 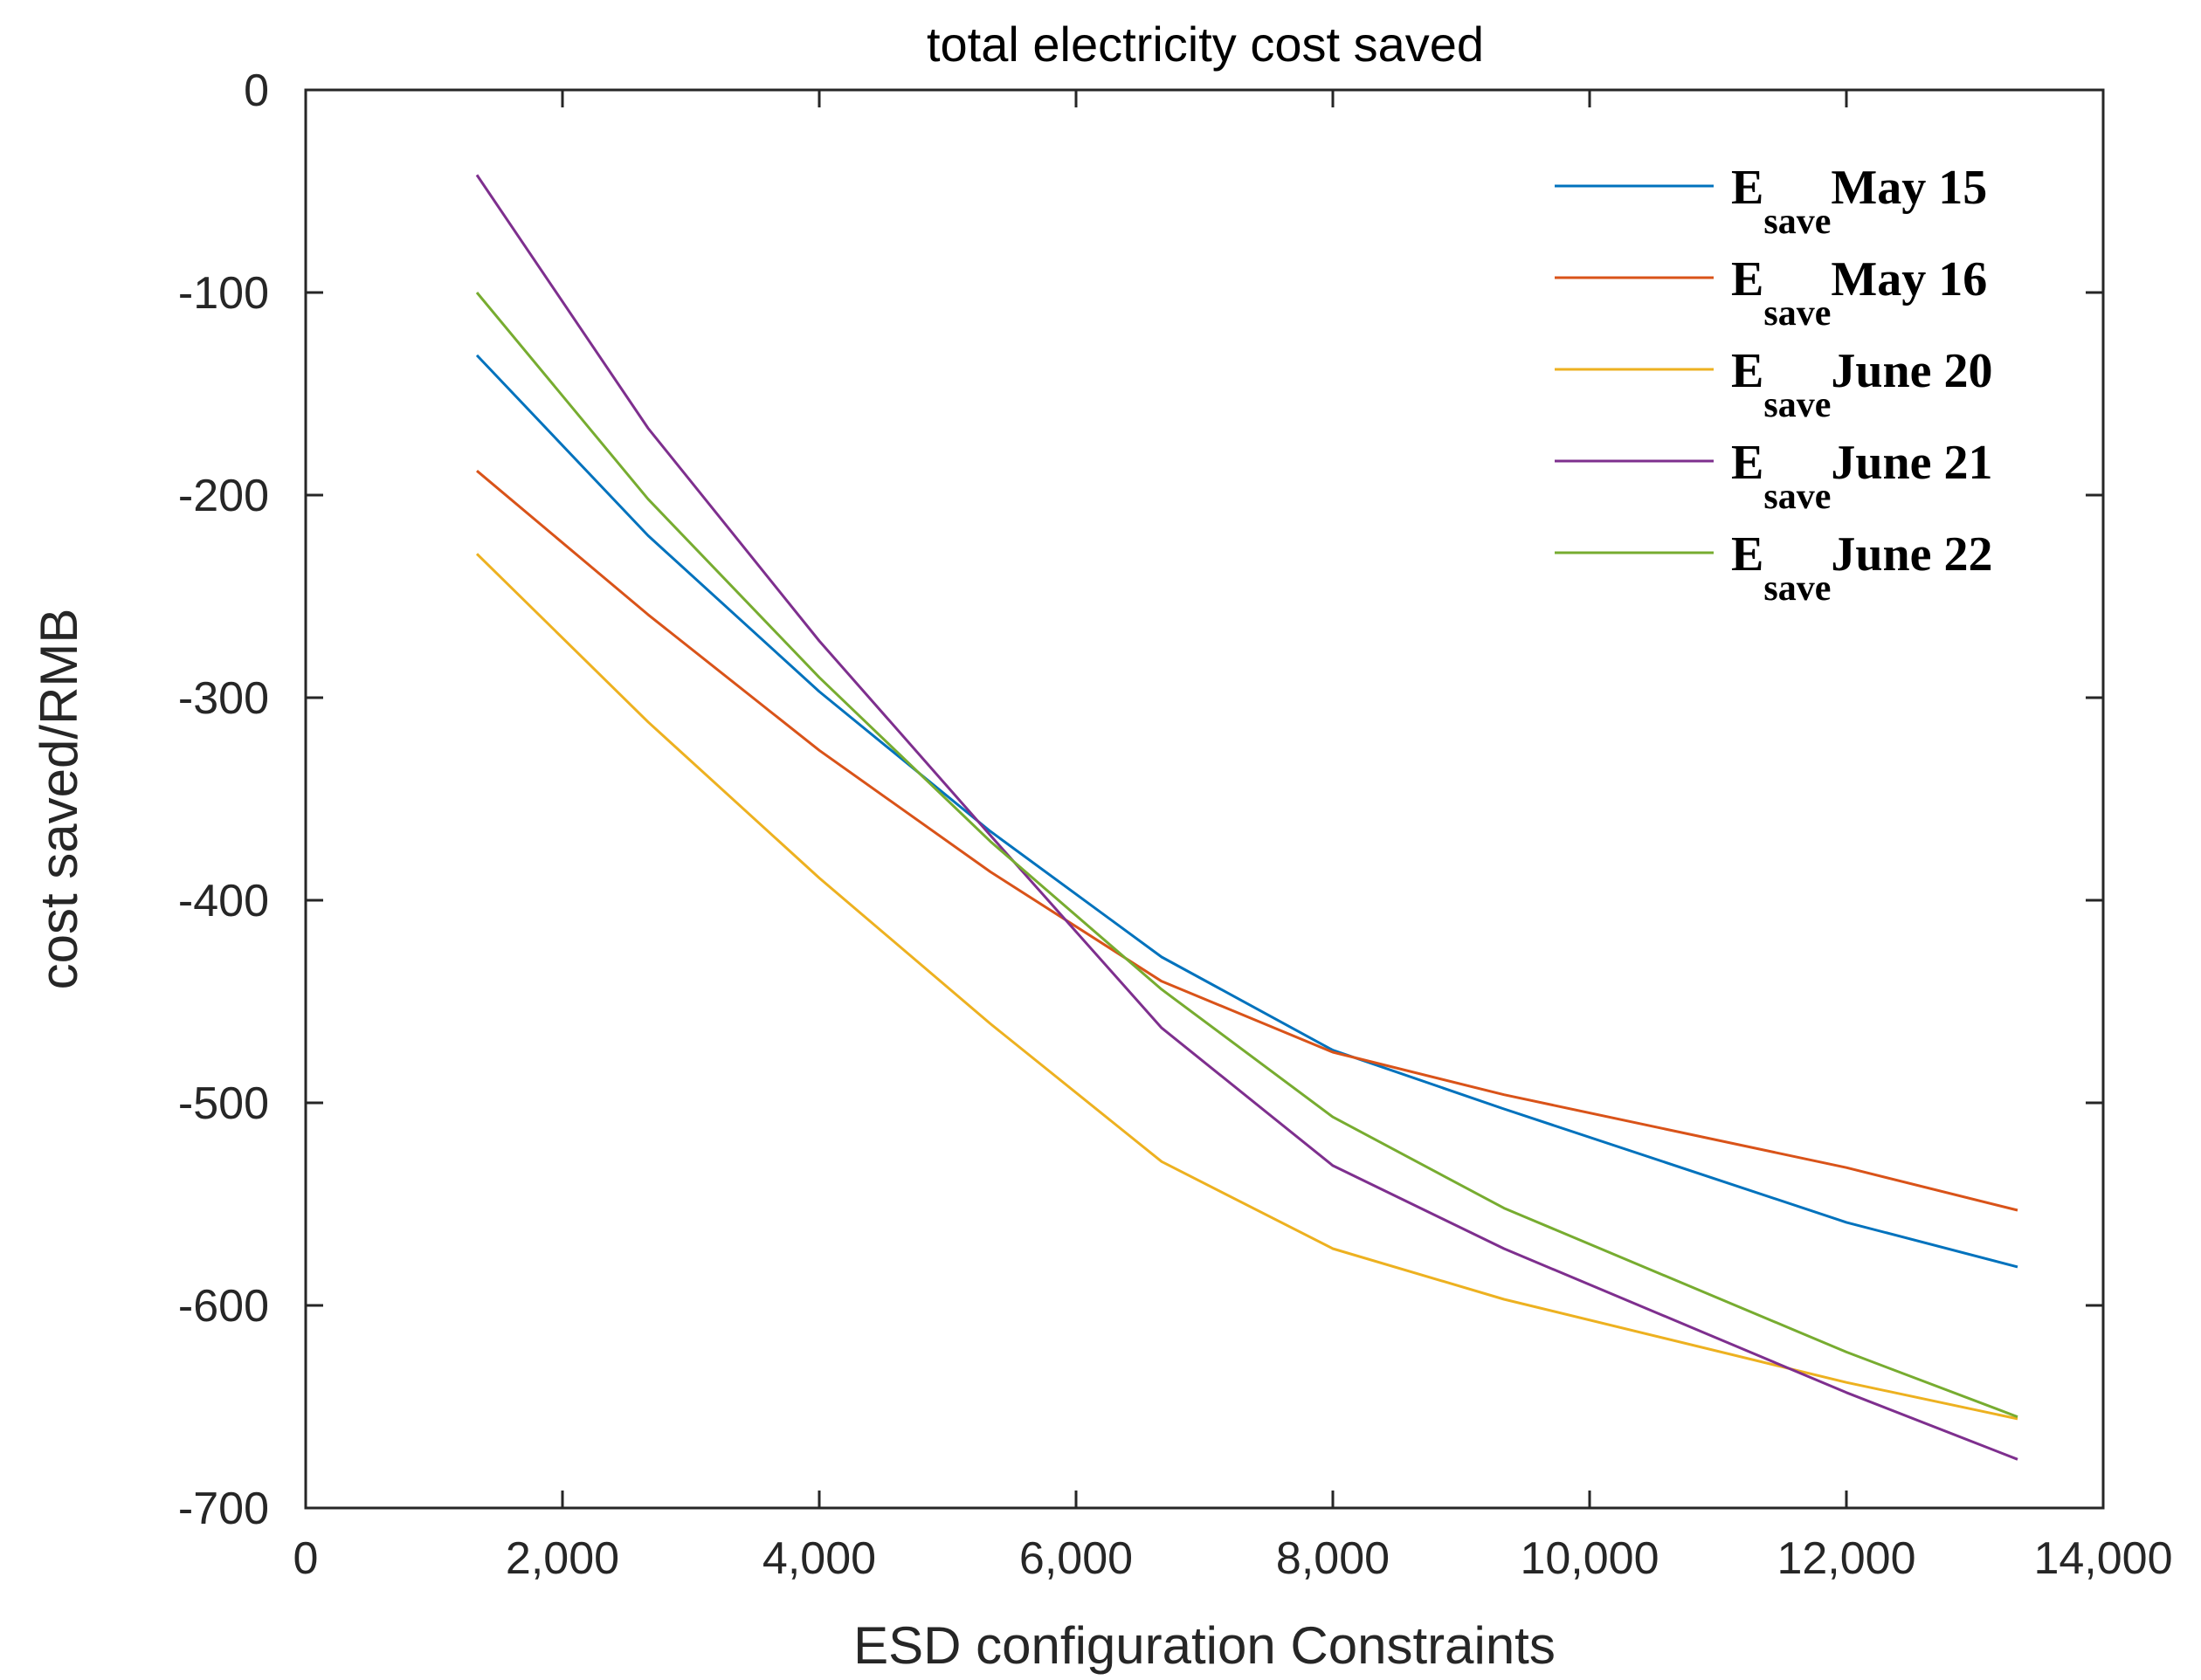 What do you see at coordinates (224, 1306) in the screenshot?
I see `y-tick-label: -600` at bounding box center [224, 1306].